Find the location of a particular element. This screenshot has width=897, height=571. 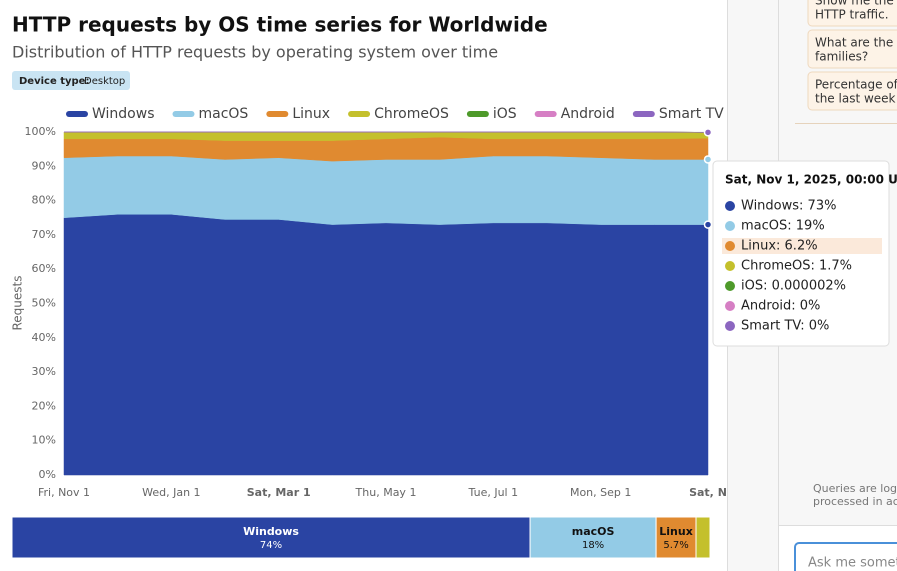

panel-edge is located at coordinates (846, 123).